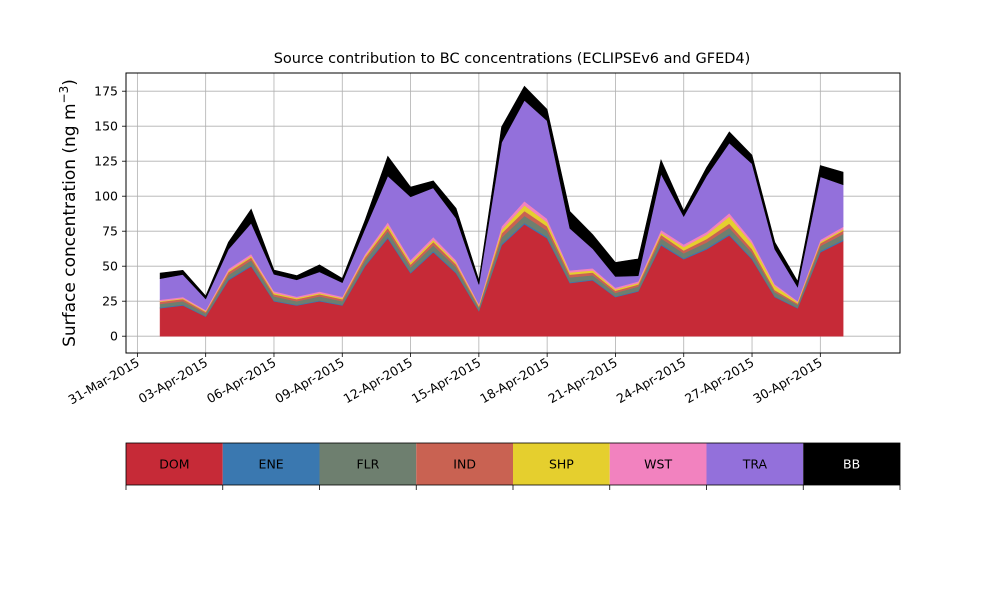 This screenshot has height=600, width=1000. I want to click on legend-label-tra: TRA, so click(755, 464).